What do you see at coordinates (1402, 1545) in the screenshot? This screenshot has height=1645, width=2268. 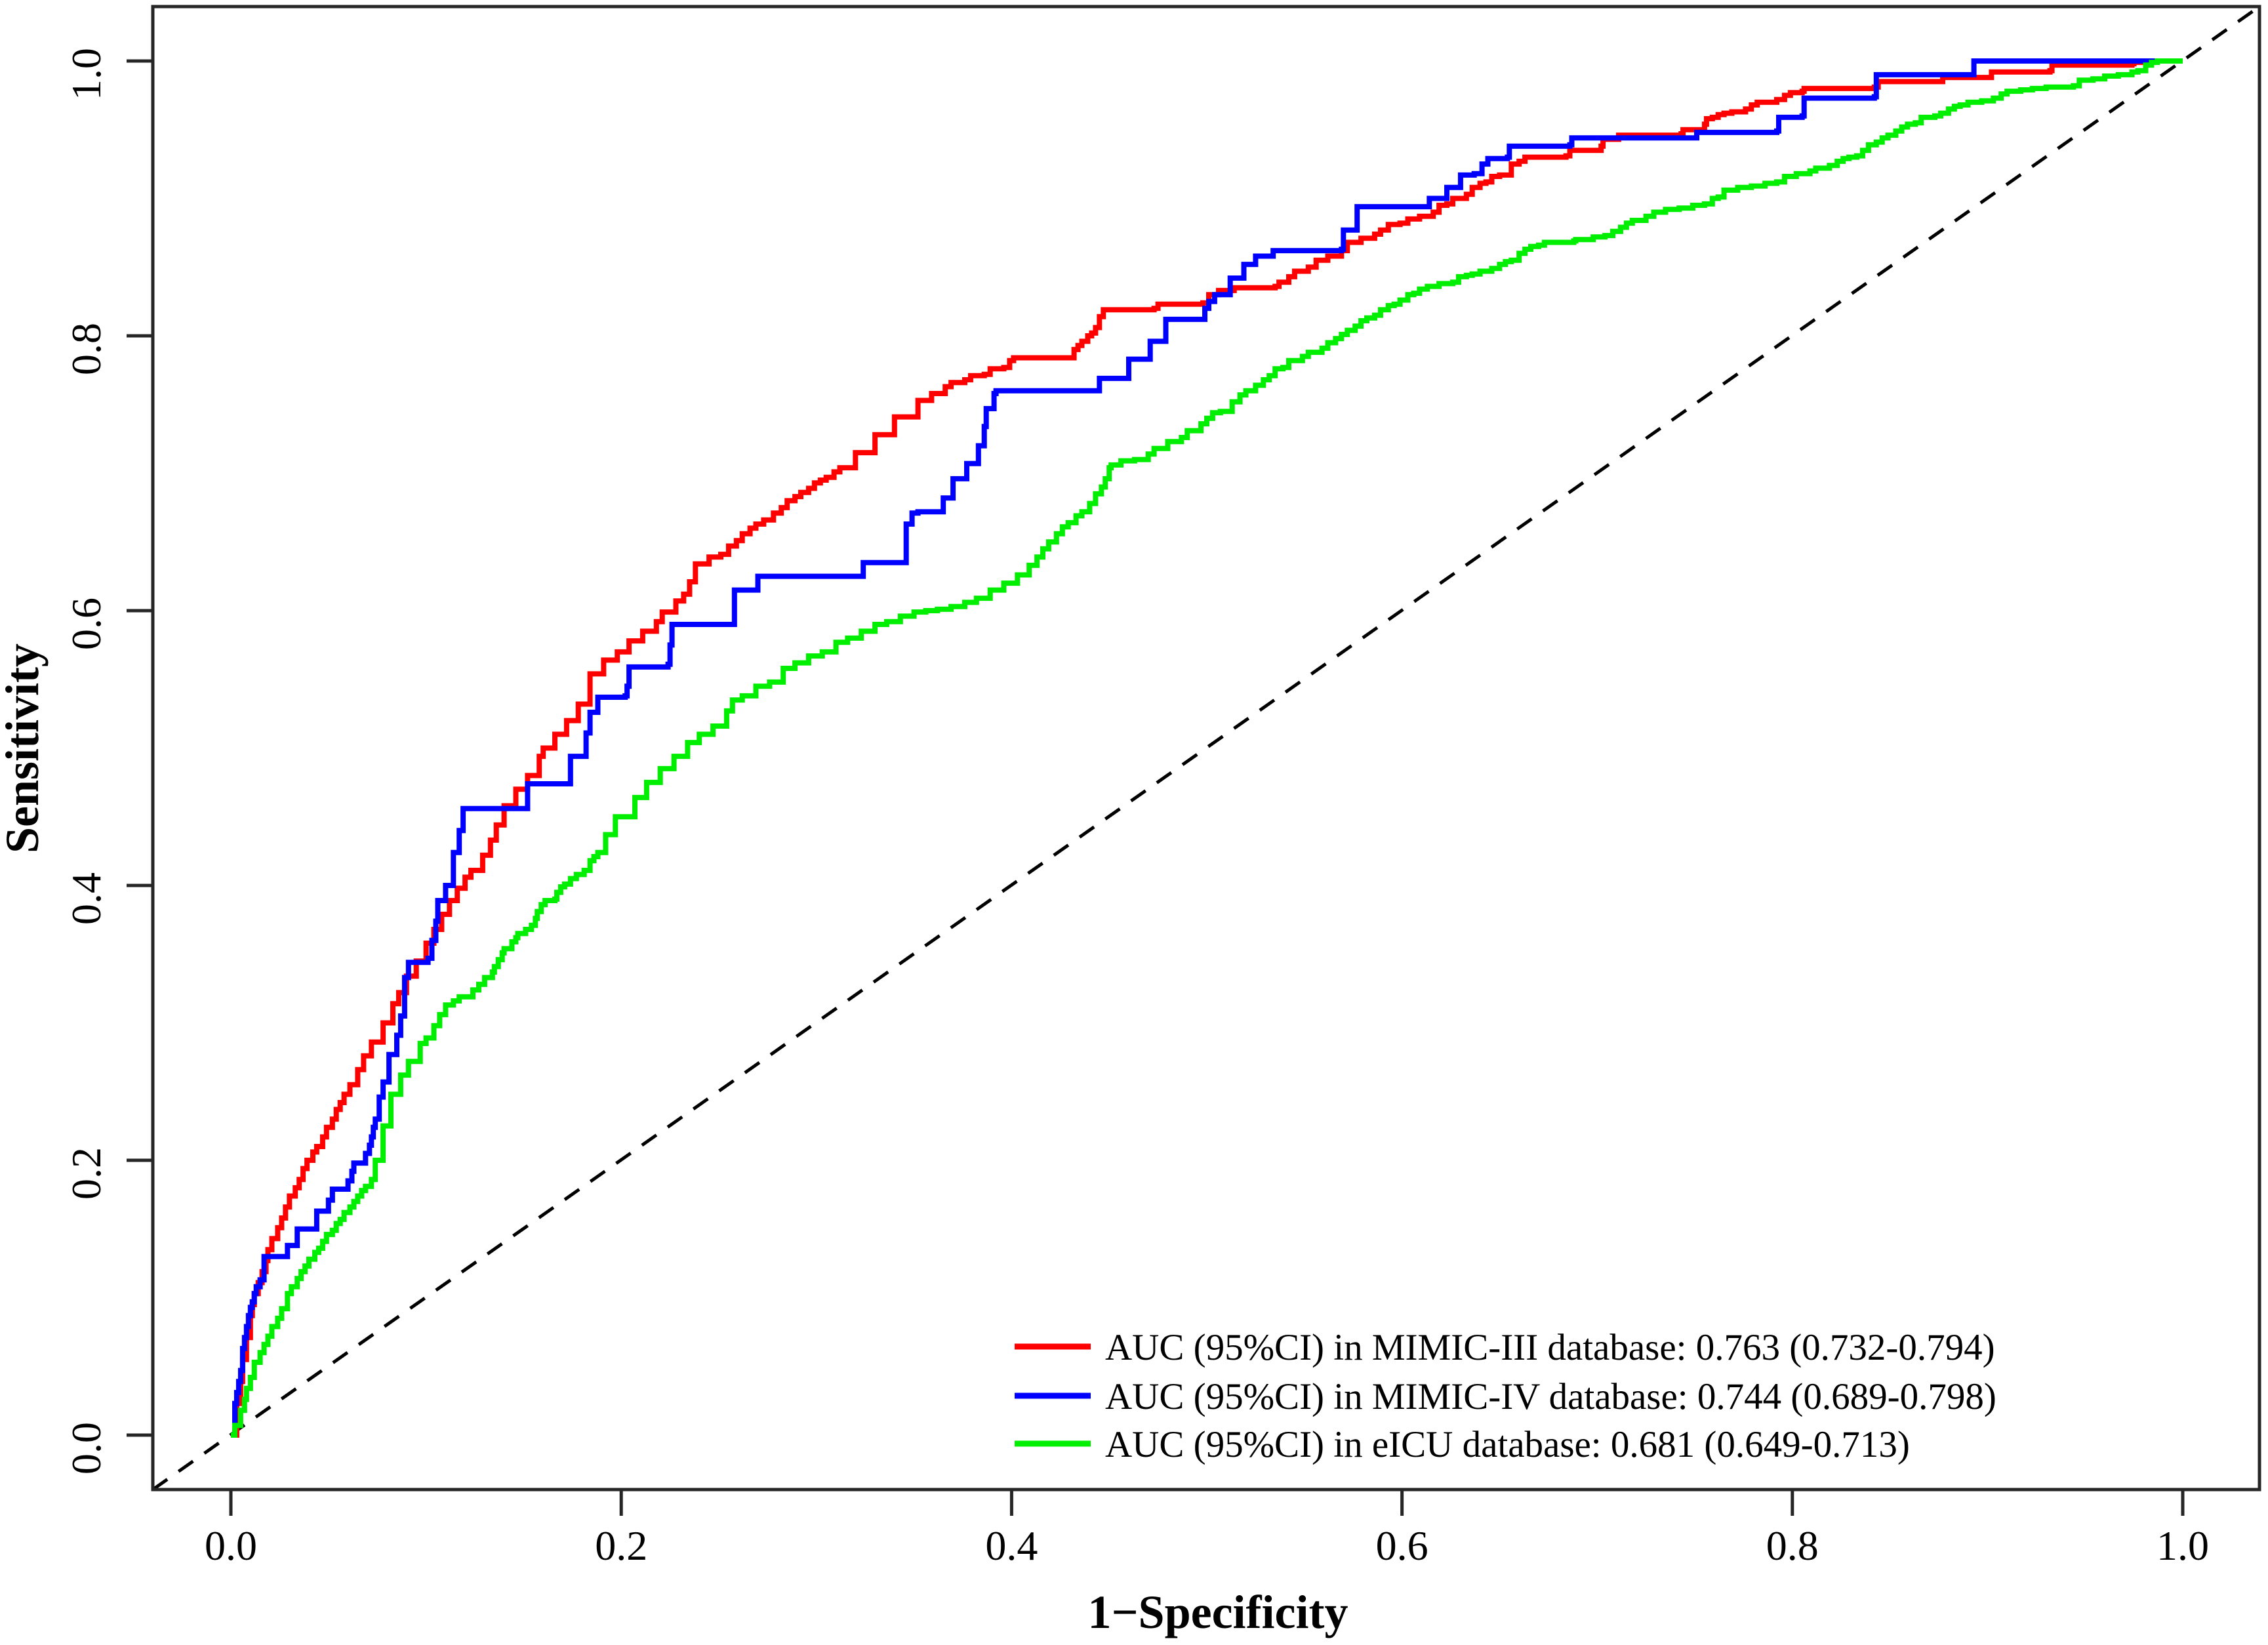 I see `x-tick-label-0.6: 0.6` at bounding box center [1402, 1545].